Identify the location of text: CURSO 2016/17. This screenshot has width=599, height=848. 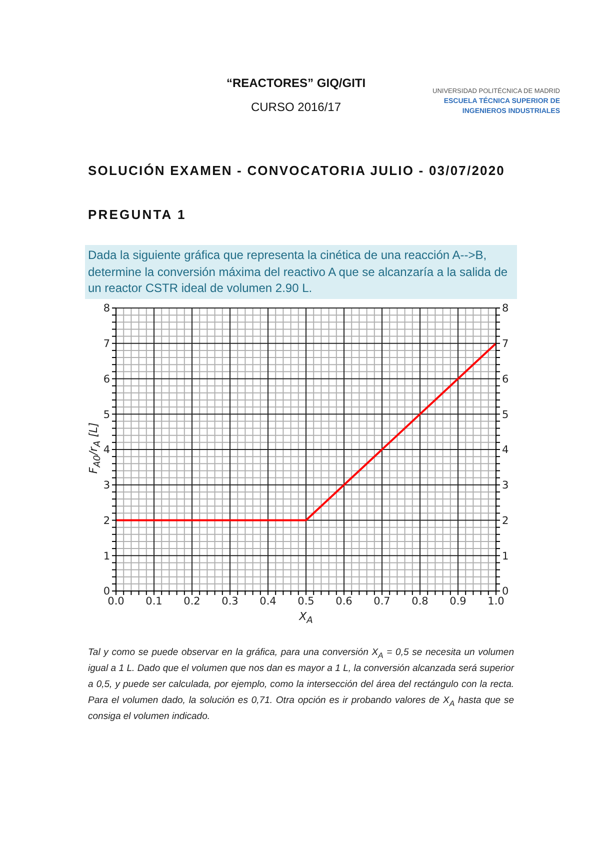
(296, 107).